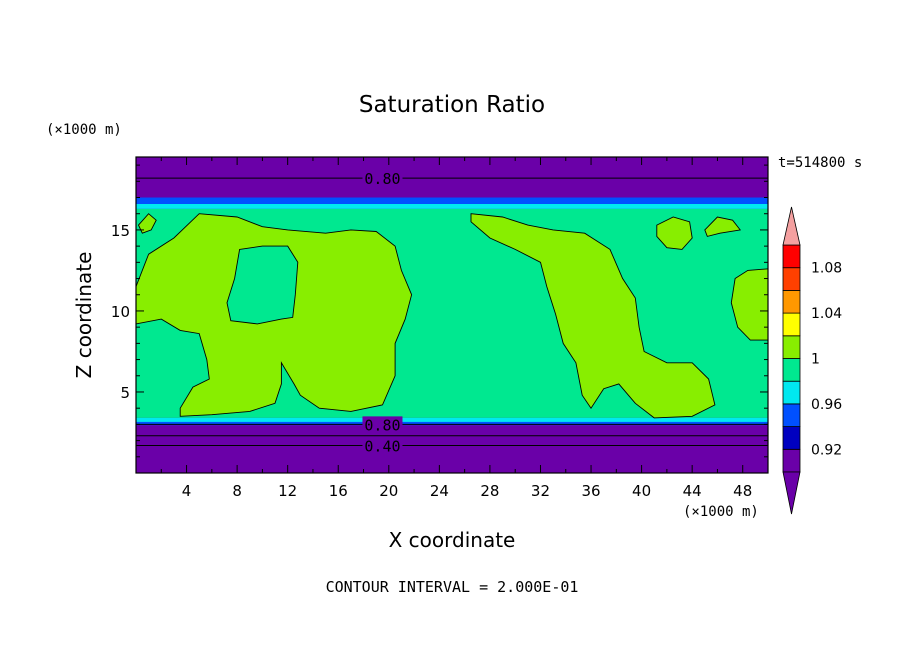  Describe the element at coordinates (641, 491) in the screenshot. I see `x-tick-label: 40` at that location.